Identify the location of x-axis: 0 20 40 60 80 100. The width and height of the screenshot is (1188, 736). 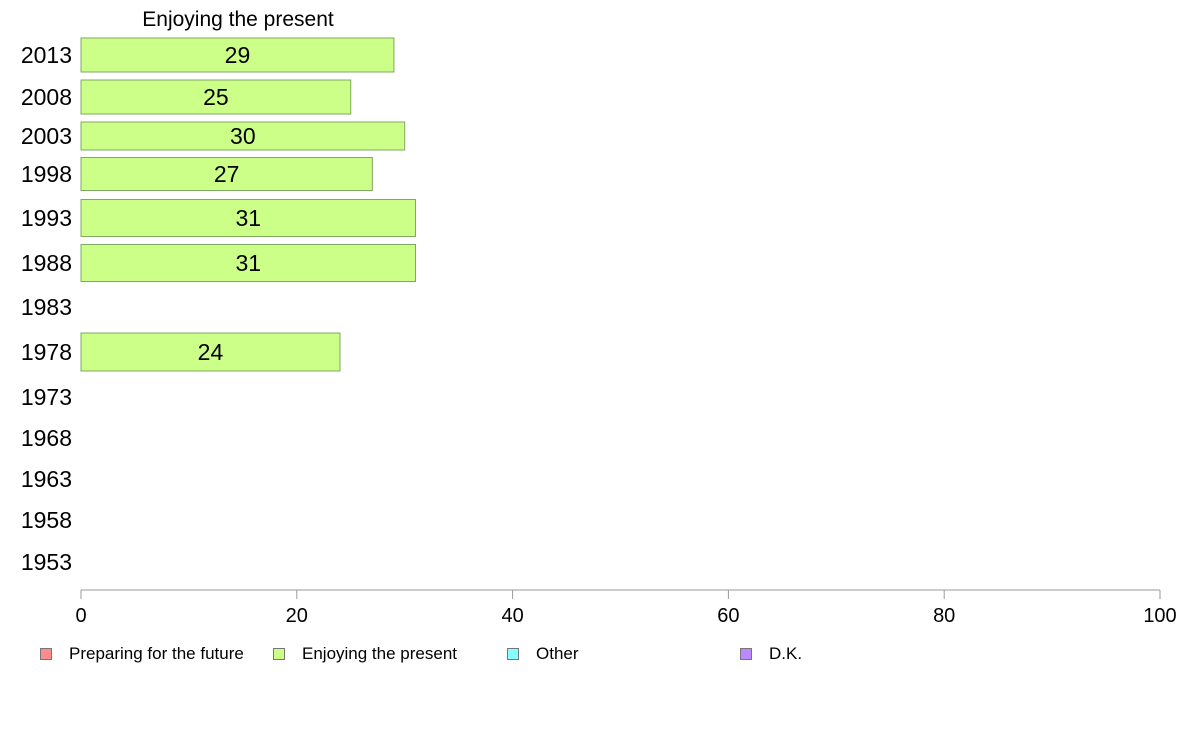
(626, 608).